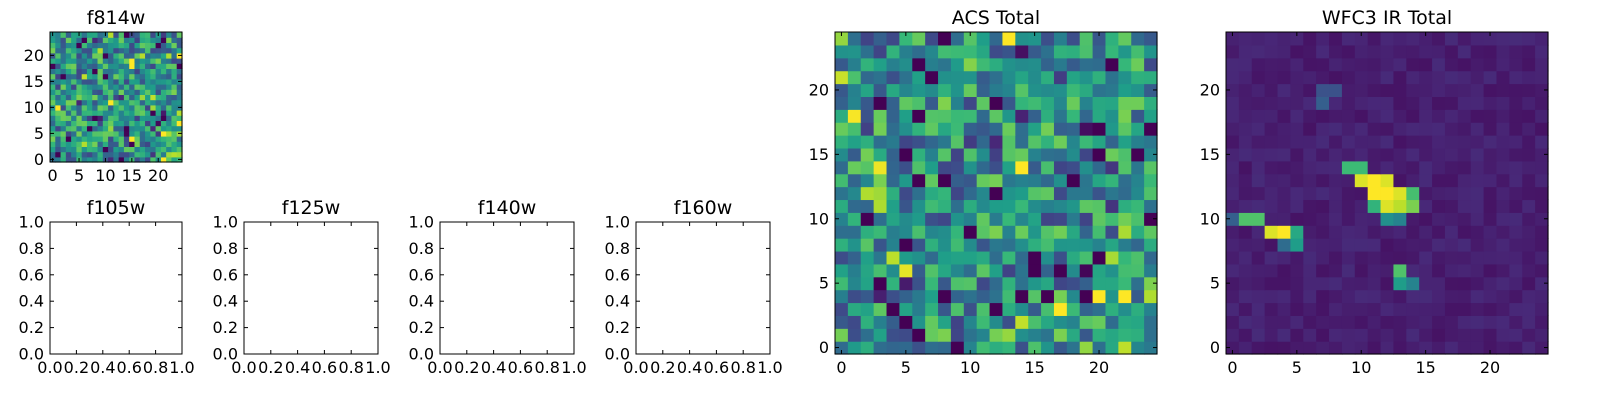 This screenshot has height=400, width=1600. I want to click on f125w-xtick-label: 0.0, so click(243, 367).